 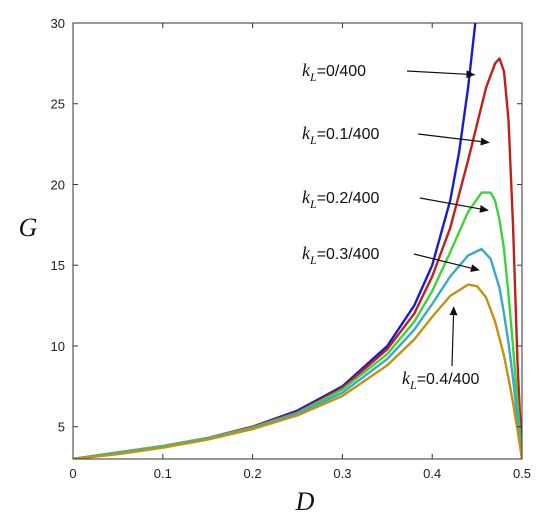 I want to click on y-tick-label: 25, so click(x=58, y=104).